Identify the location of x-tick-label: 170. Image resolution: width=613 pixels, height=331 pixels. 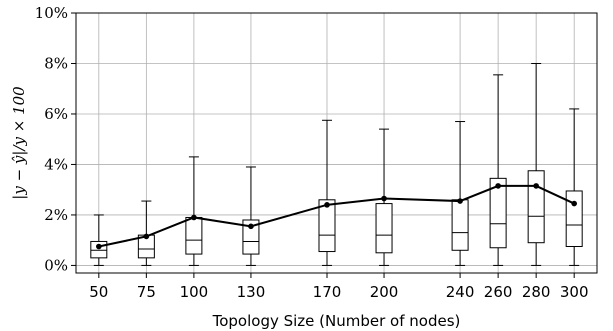
(327, 292).